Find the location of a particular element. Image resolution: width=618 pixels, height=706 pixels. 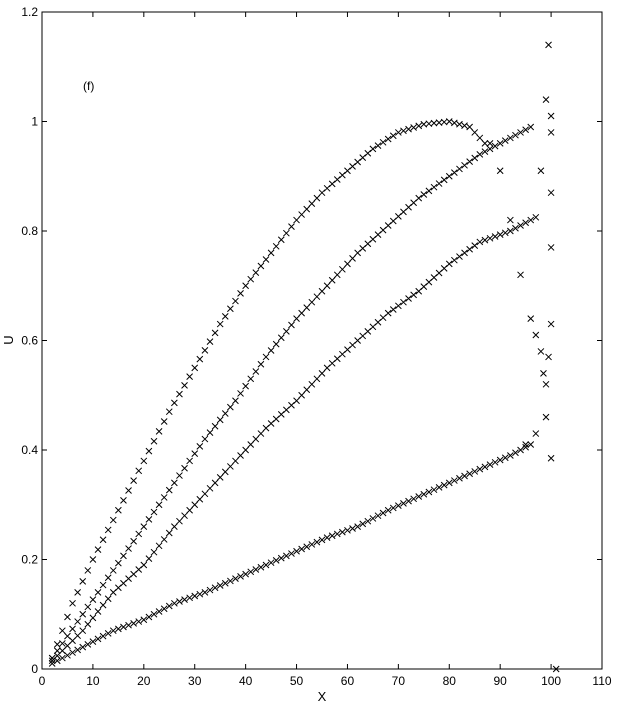

y-tick-label: 1 is located at coordinates (34, 122).